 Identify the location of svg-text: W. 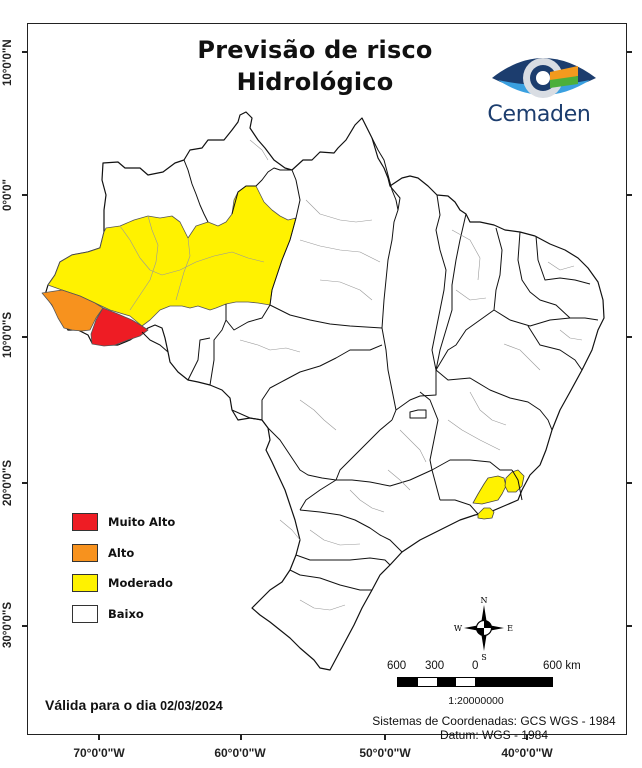
(458, 628).